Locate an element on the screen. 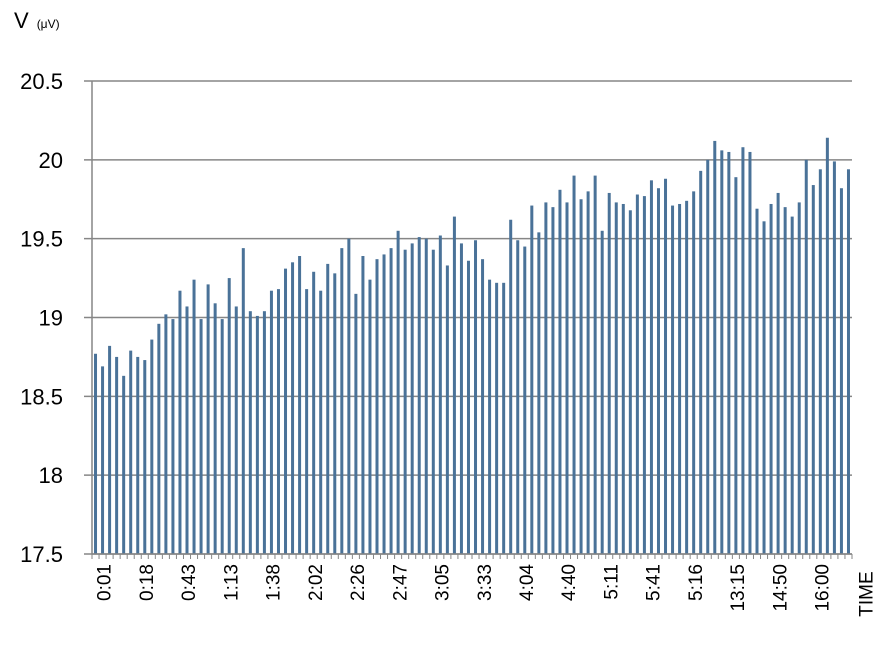  y-axis-unit: (μV) is located at coordinates (48, 24).